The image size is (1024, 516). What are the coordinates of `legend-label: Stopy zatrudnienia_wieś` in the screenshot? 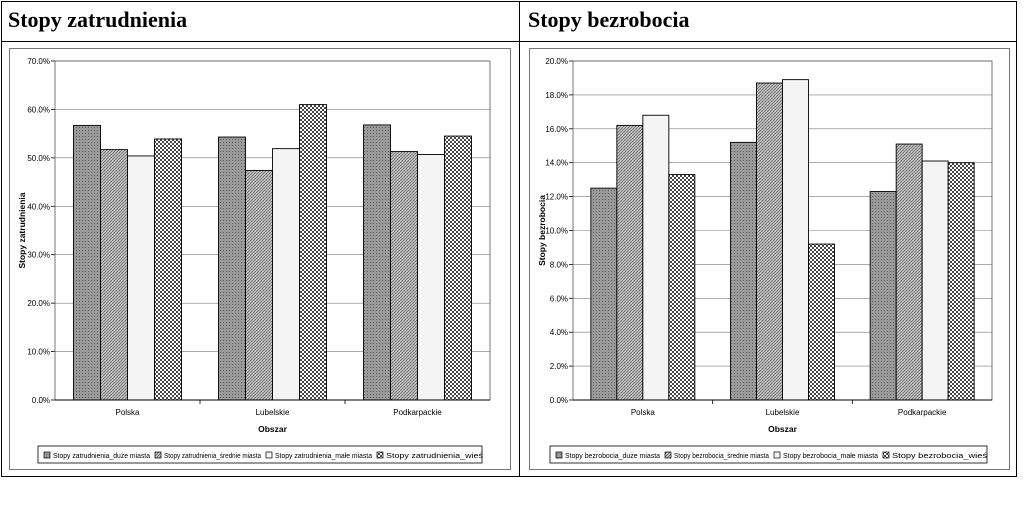 It's located at (435, 456).